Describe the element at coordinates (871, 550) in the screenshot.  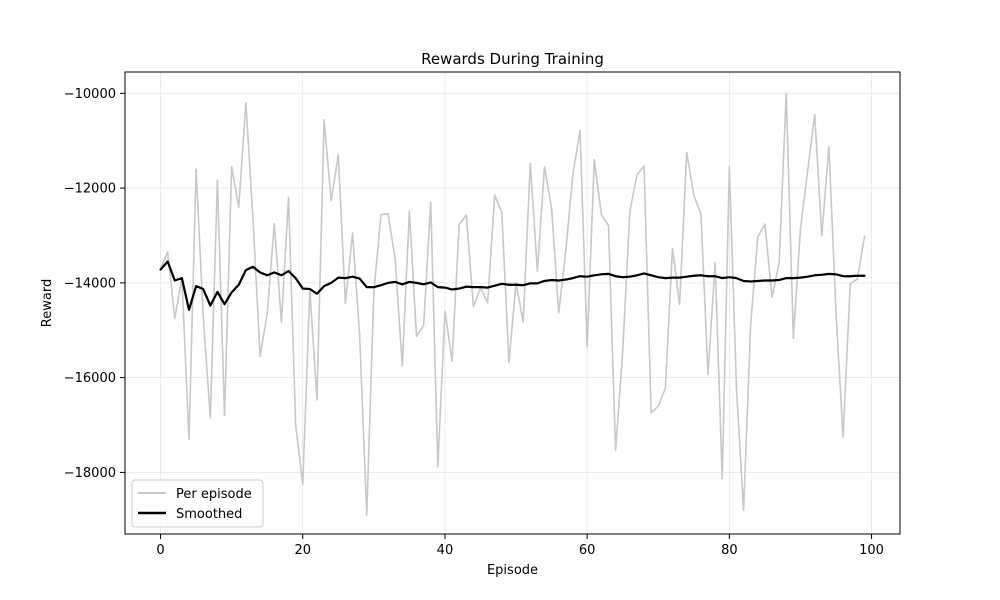
I see `x-tick-label: 100` at that location.